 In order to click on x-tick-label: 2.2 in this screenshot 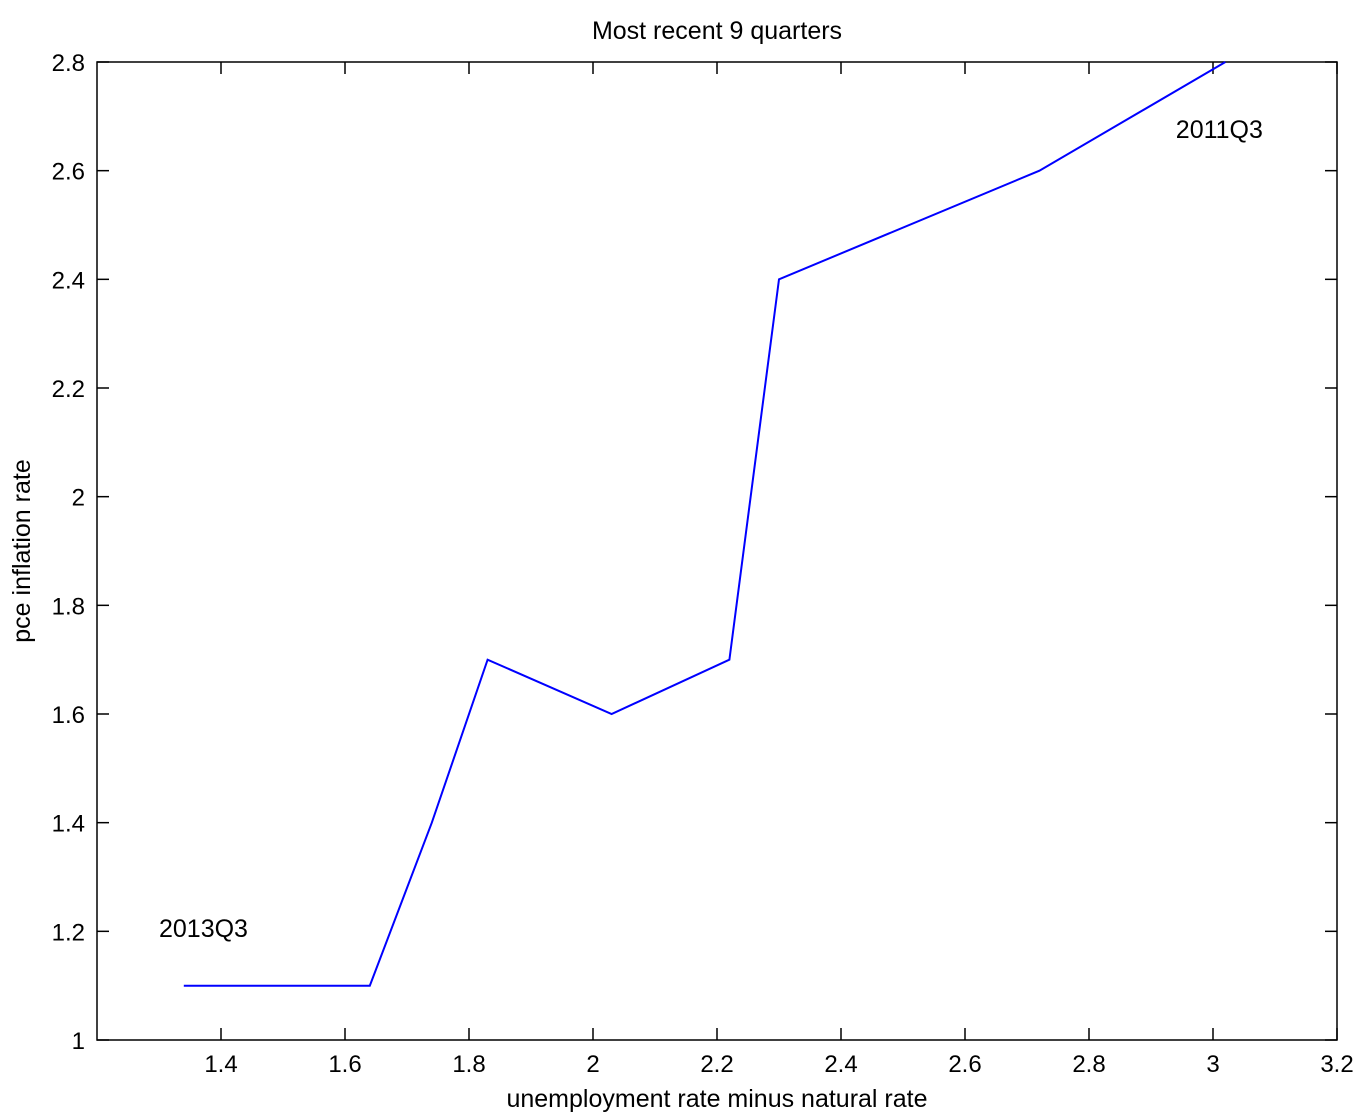, I will do `click(716, 1064)`.